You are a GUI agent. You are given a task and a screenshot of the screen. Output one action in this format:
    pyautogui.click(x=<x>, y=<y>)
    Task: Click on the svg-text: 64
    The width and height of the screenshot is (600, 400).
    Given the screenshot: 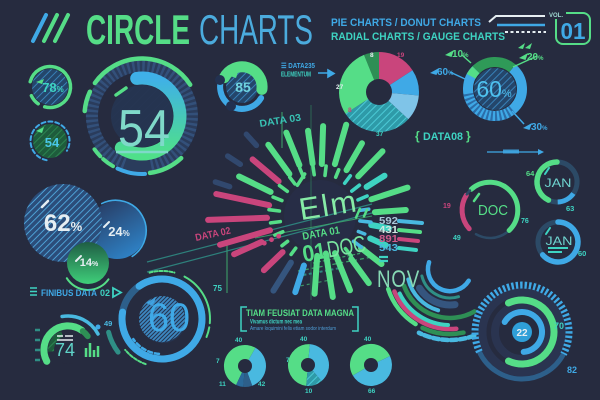 What is the action you would take?
    pyautogui.click(x=530, y=173)
    